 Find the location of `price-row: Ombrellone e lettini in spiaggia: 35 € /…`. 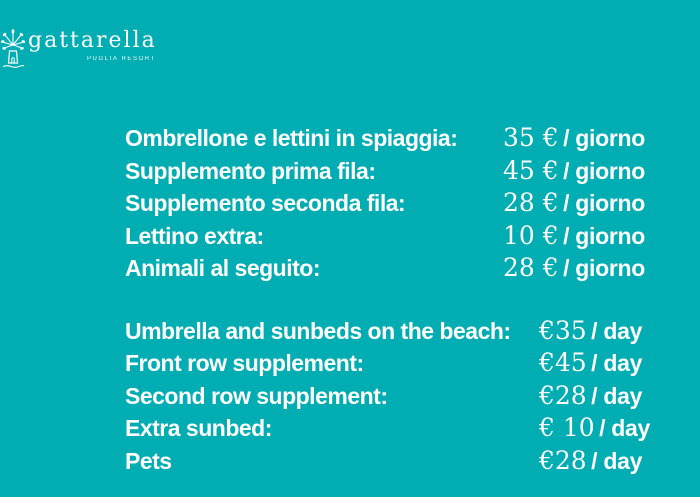

price-row: Ombrellone e lettini in spiaggia: 35 € /… is located at coordinates (390, 138).